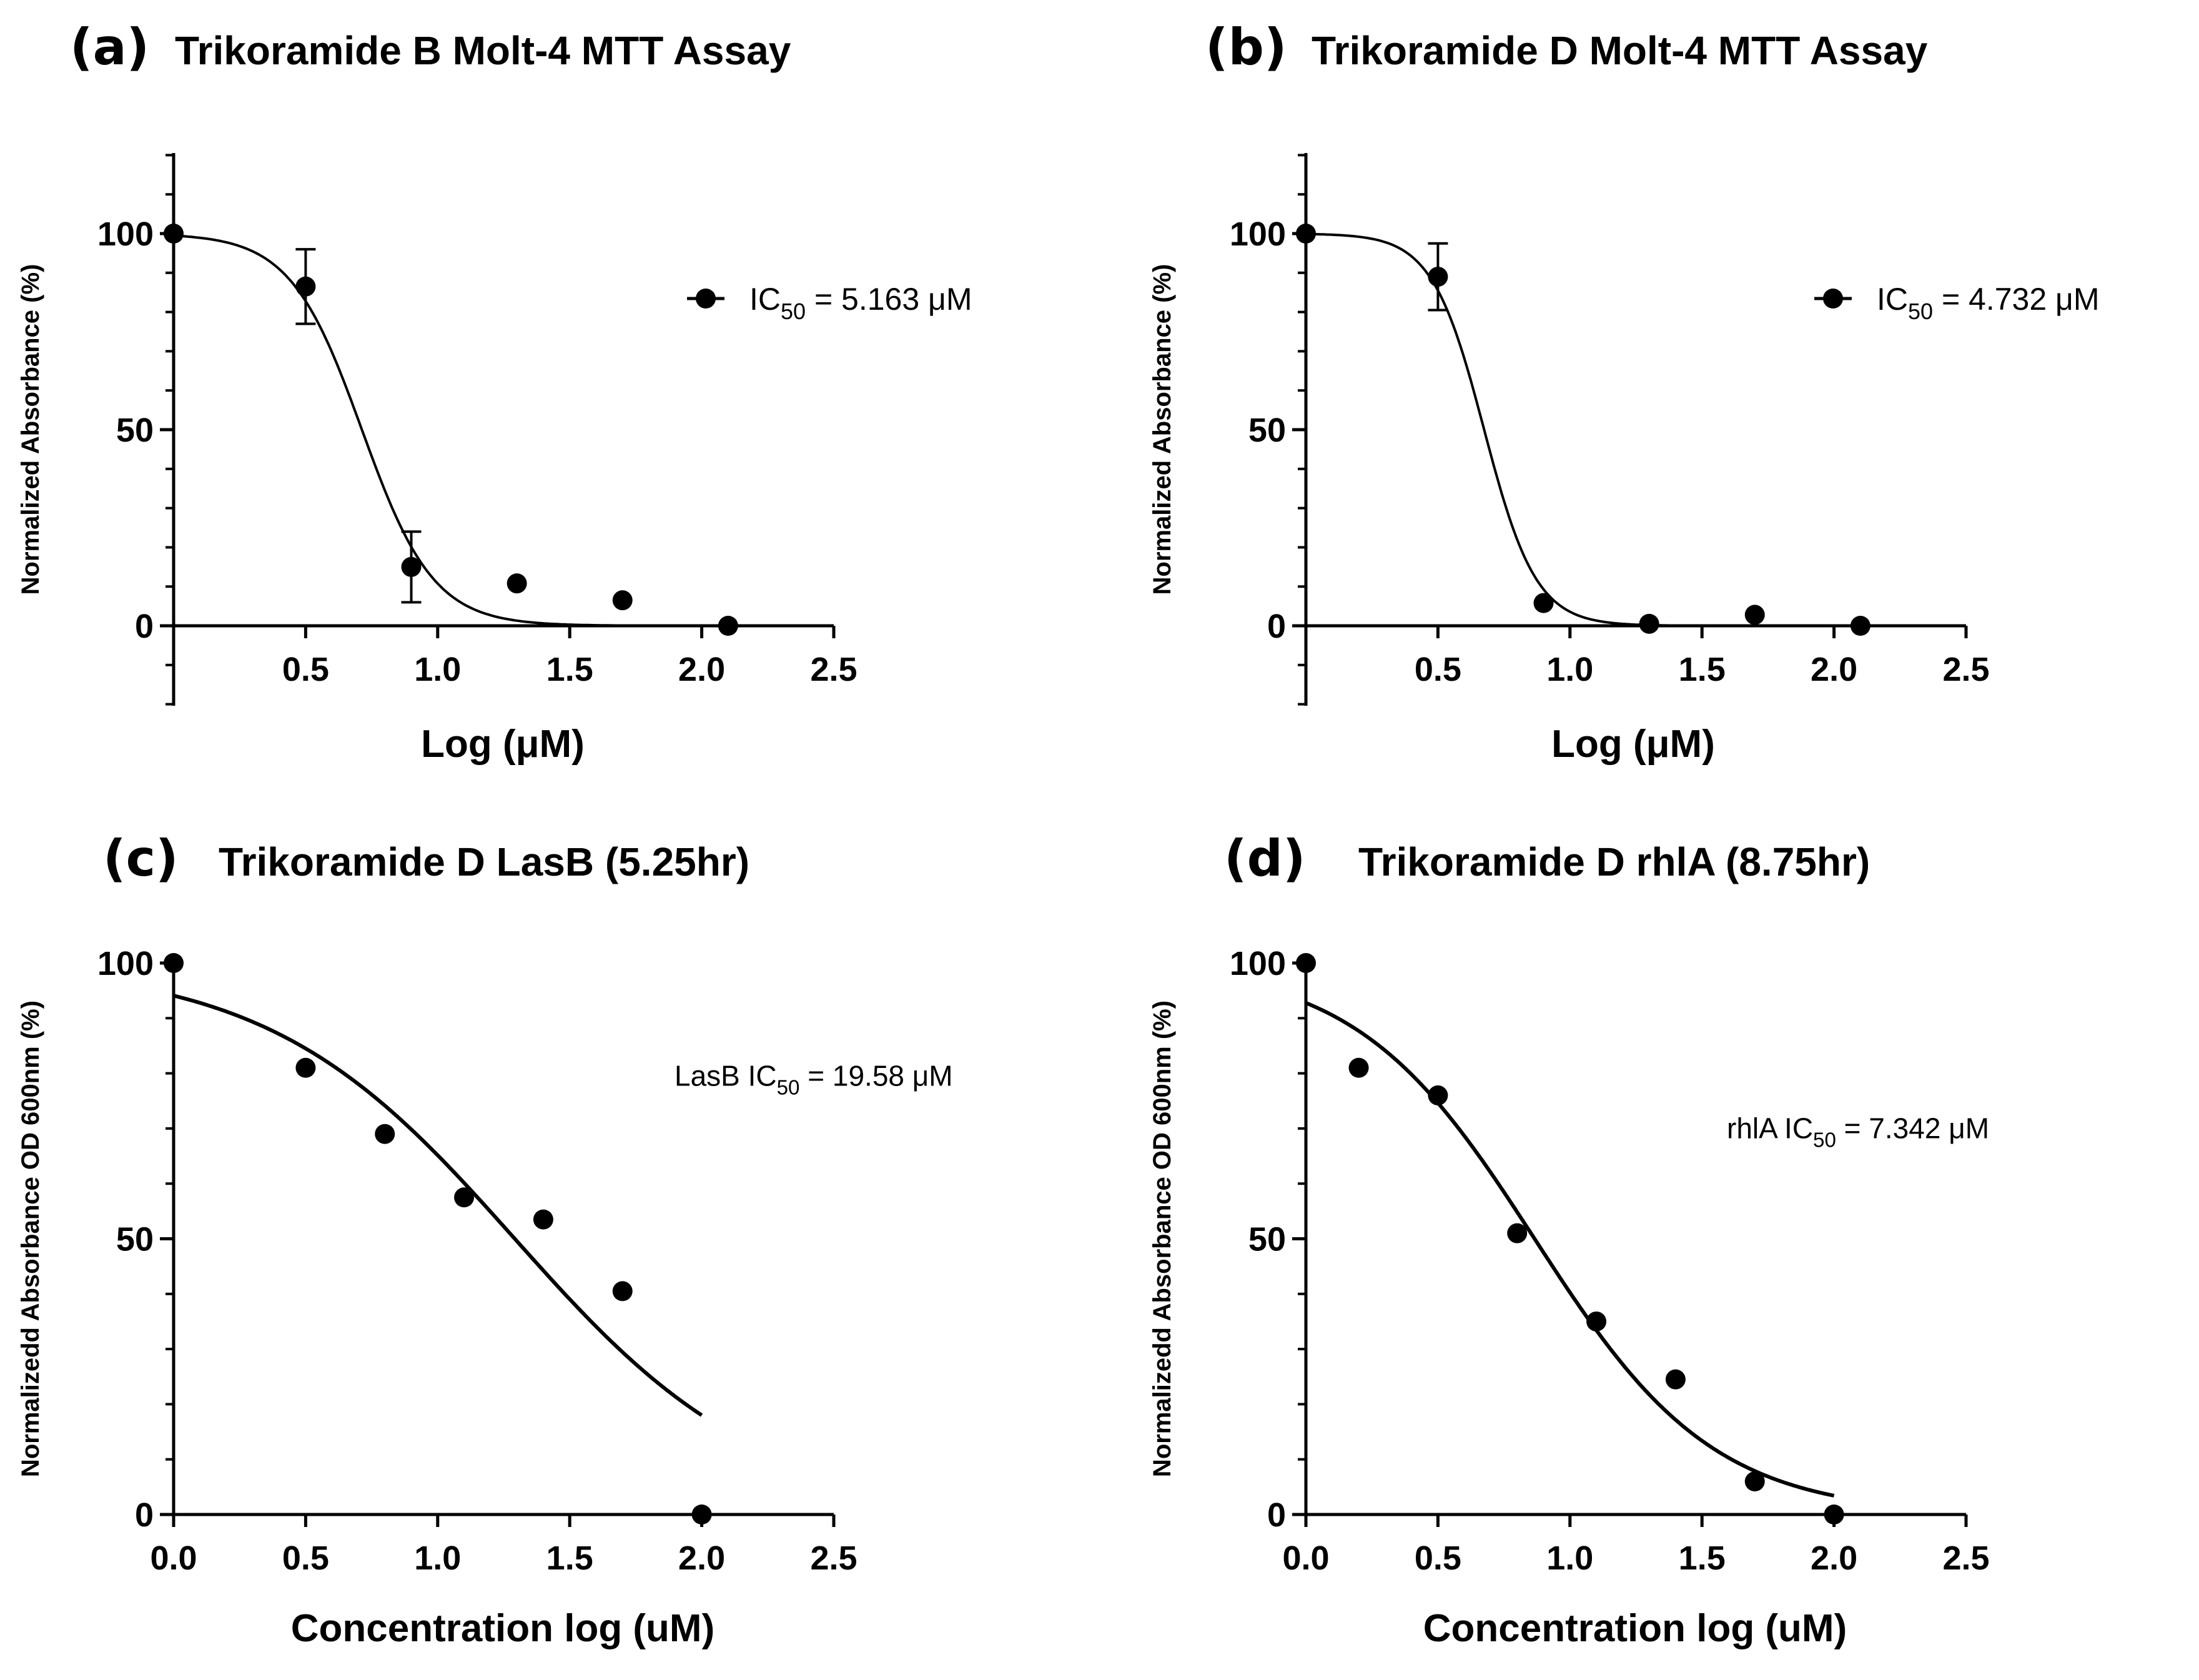 Image resolution: width=2199 pixels, height=1680 pixels. I want to click on legend-text: rhlA IC50 = 7.342 μM, so click(1858, 1132).